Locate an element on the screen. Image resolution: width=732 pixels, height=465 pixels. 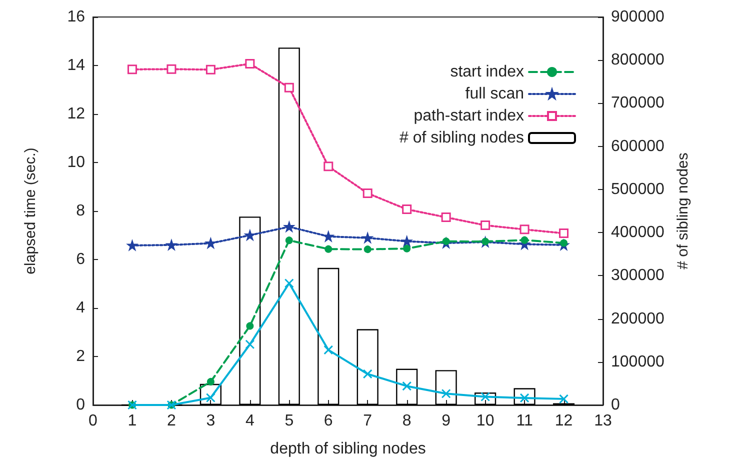
y-tick-label: 14 is located at coordinates (76, 65).